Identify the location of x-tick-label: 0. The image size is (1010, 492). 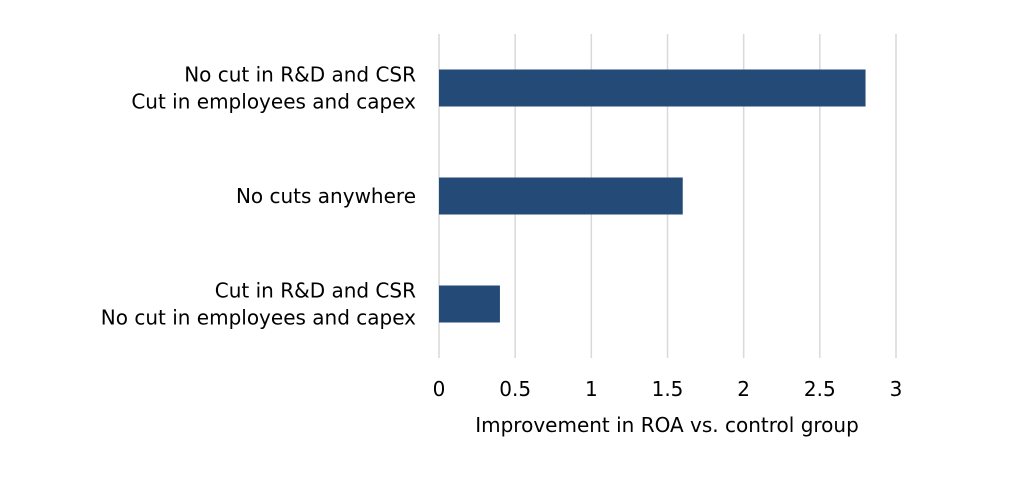
(439, 389).